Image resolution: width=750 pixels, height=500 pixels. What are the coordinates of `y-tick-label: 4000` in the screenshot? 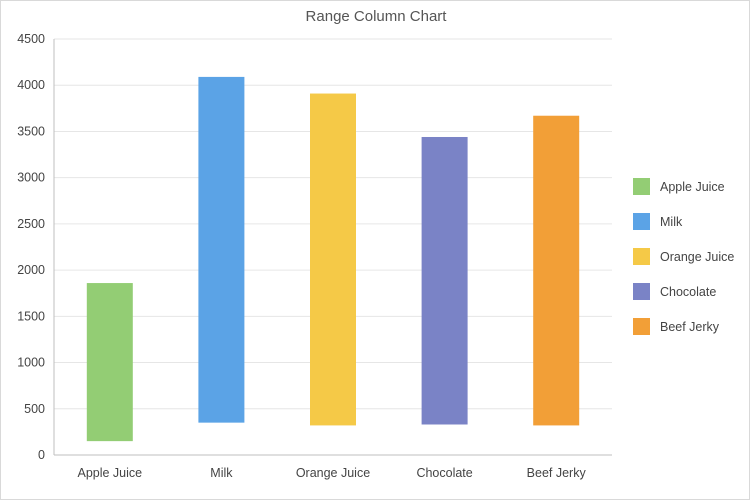 It's located at (31, 85).